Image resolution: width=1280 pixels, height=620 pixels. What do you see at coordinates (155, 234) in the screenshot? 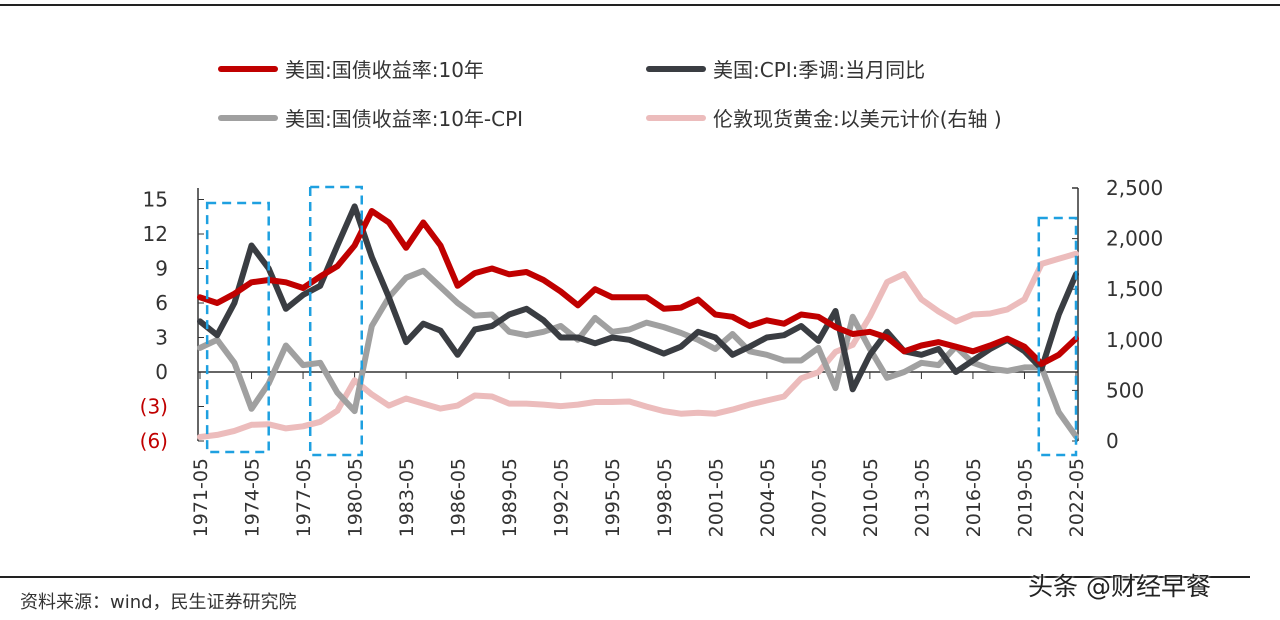
I see `left-axis-tick-label: 12` at bounding box center [155, 234].